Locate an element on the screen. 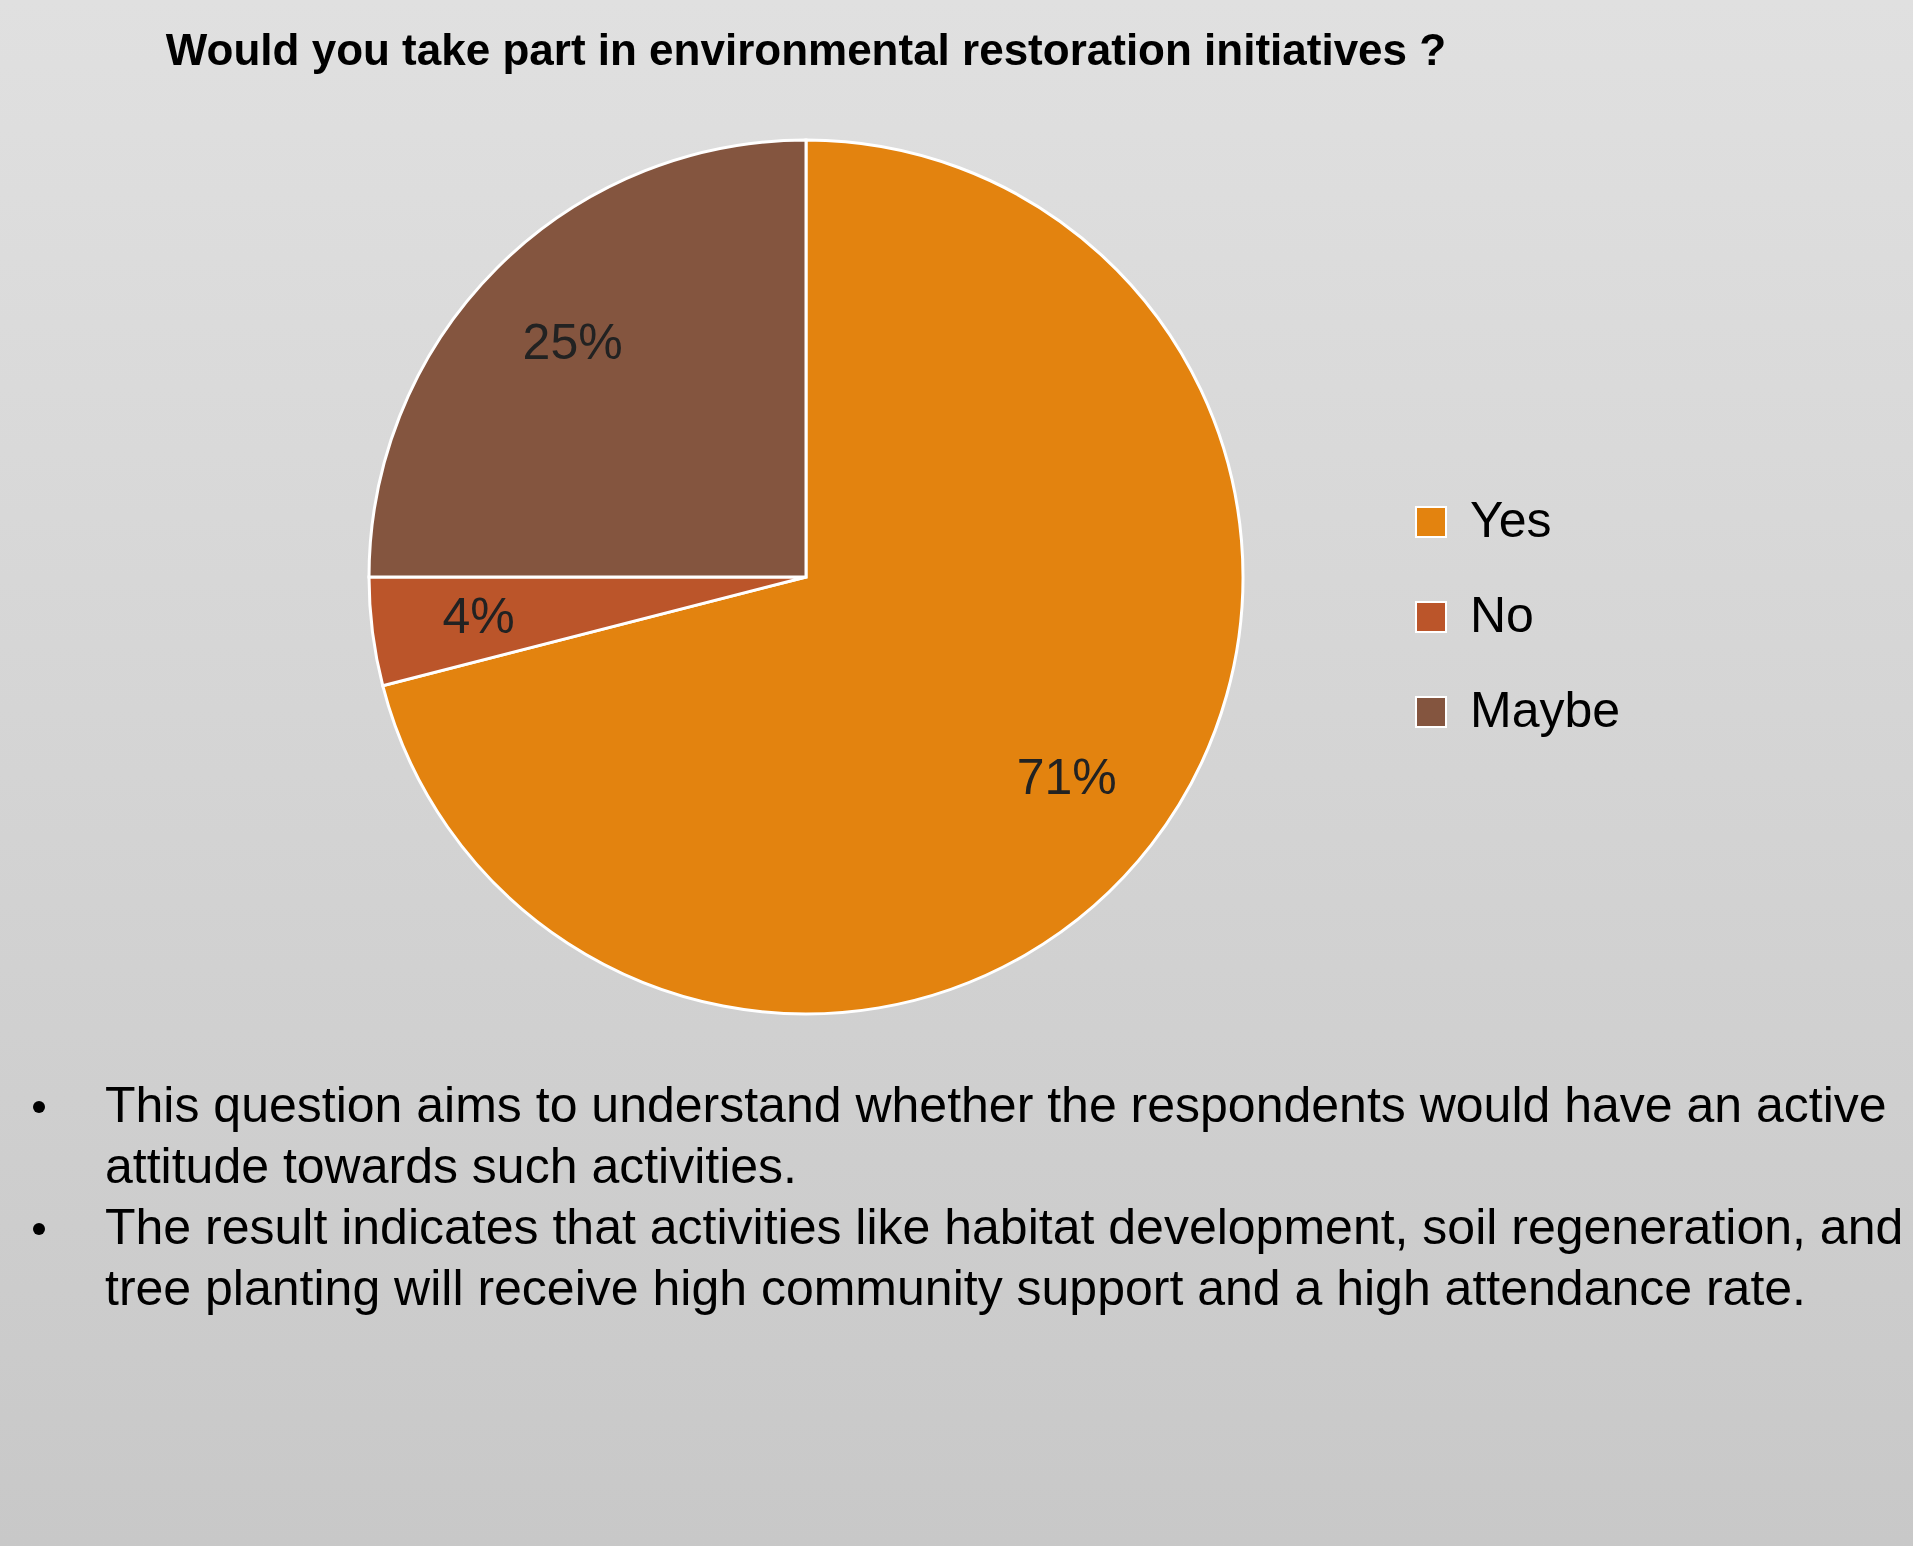  chart-title: Would you take part in environmental restoration initiatives ? is located at coordinates (806, 49).